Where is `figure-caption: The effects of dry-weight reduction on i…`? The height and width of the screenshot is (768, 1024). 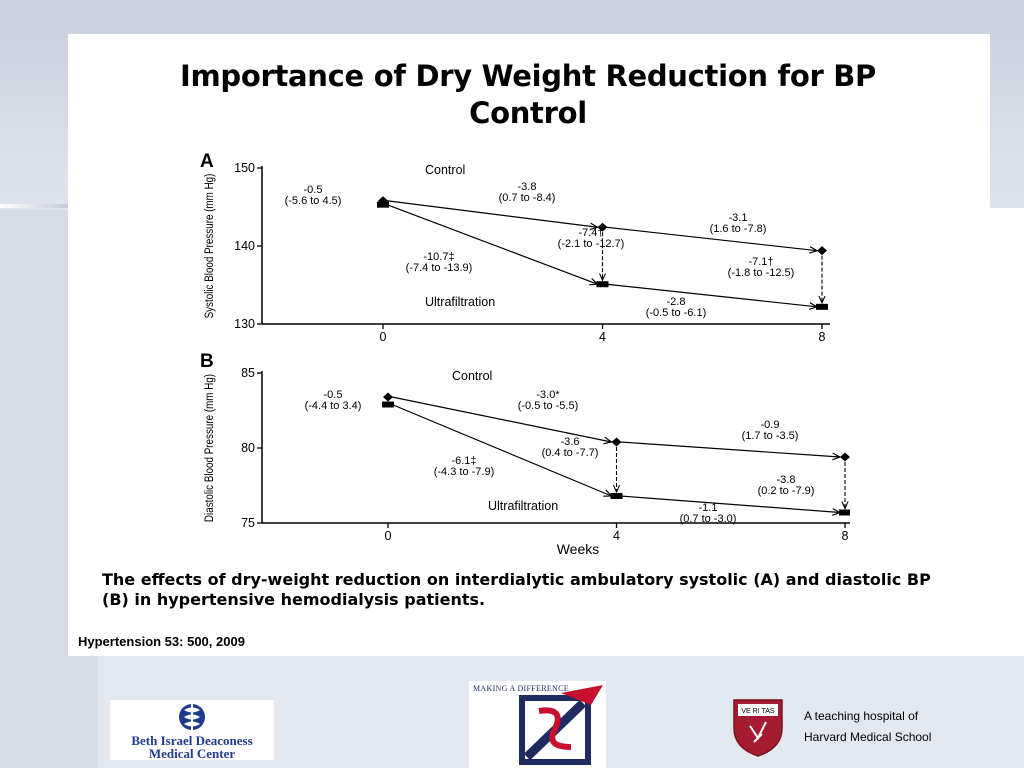 figure-caption: The effects of dry-weight reduction on i… is located at coordinates (516, 589).